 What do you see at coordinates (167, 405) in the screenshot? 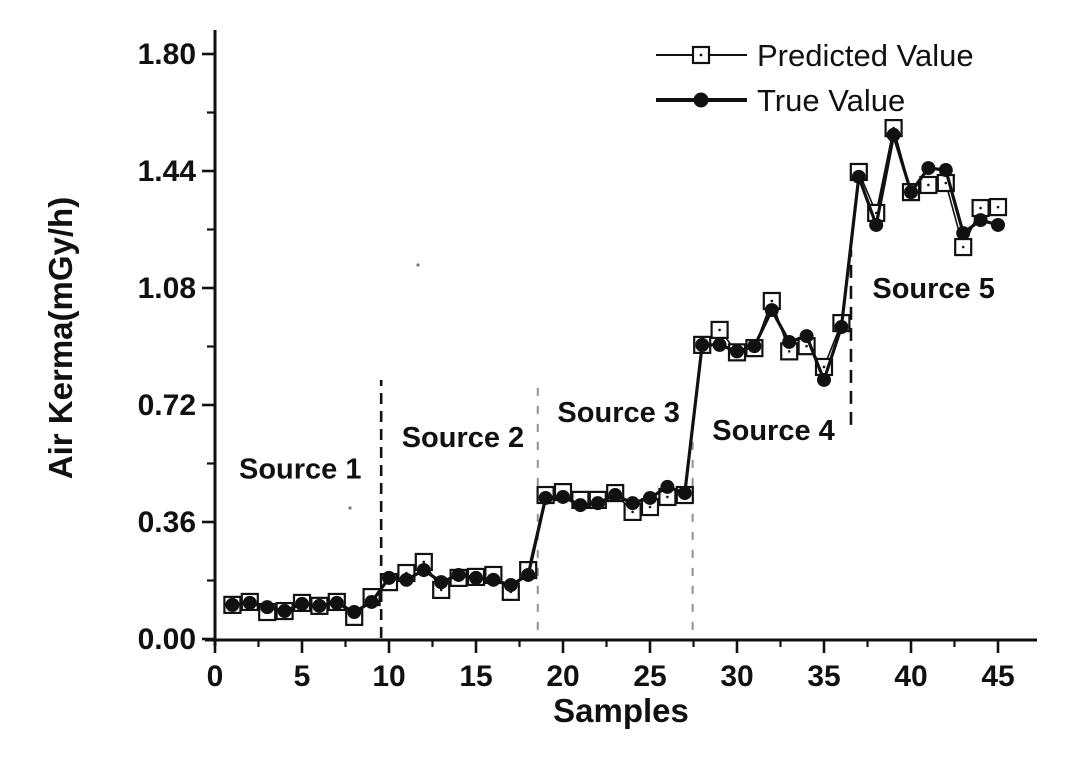
I see `y-tick-label: 0.72` at bounding box center [167, 405].